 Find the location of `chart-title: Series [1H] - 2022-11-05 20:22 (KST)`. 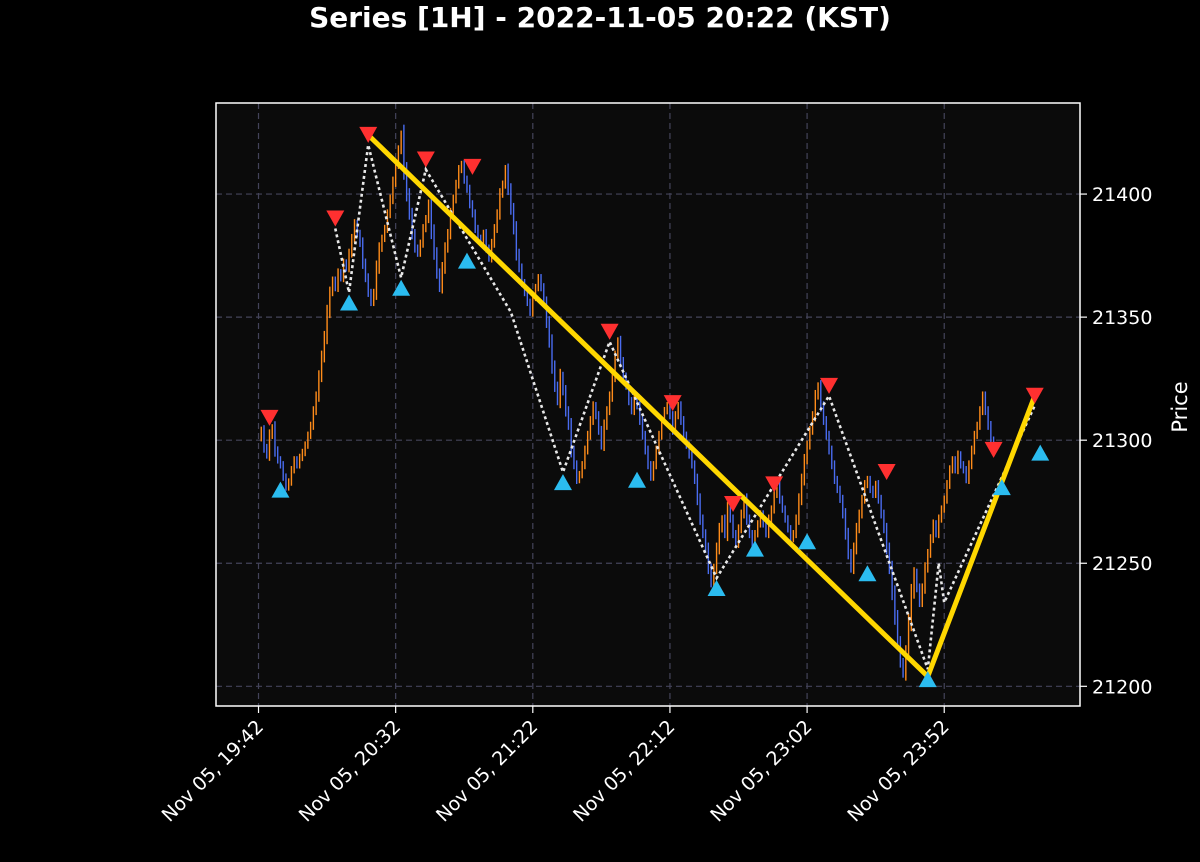

chart-title: Series [1H] - 2022-11-05 20:22 (KST) is located at coordinates (600, 17).